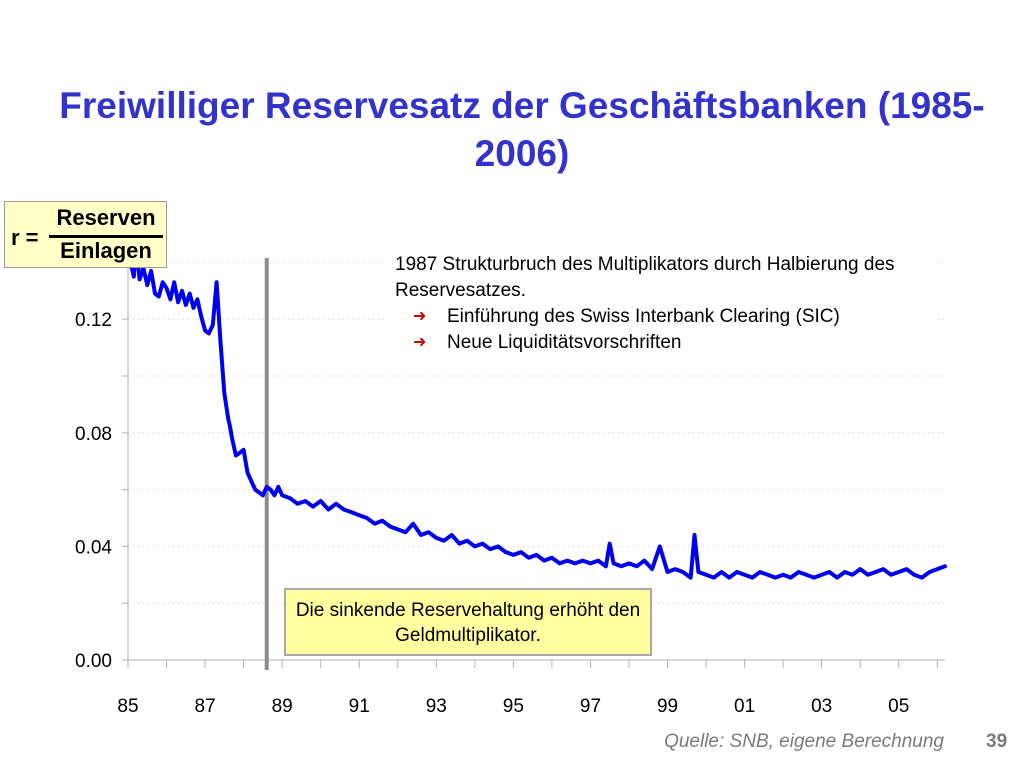 The height and width of the screenshot is (768, 1024). I want to click on x-tick-label: 99, so click(667, 706).